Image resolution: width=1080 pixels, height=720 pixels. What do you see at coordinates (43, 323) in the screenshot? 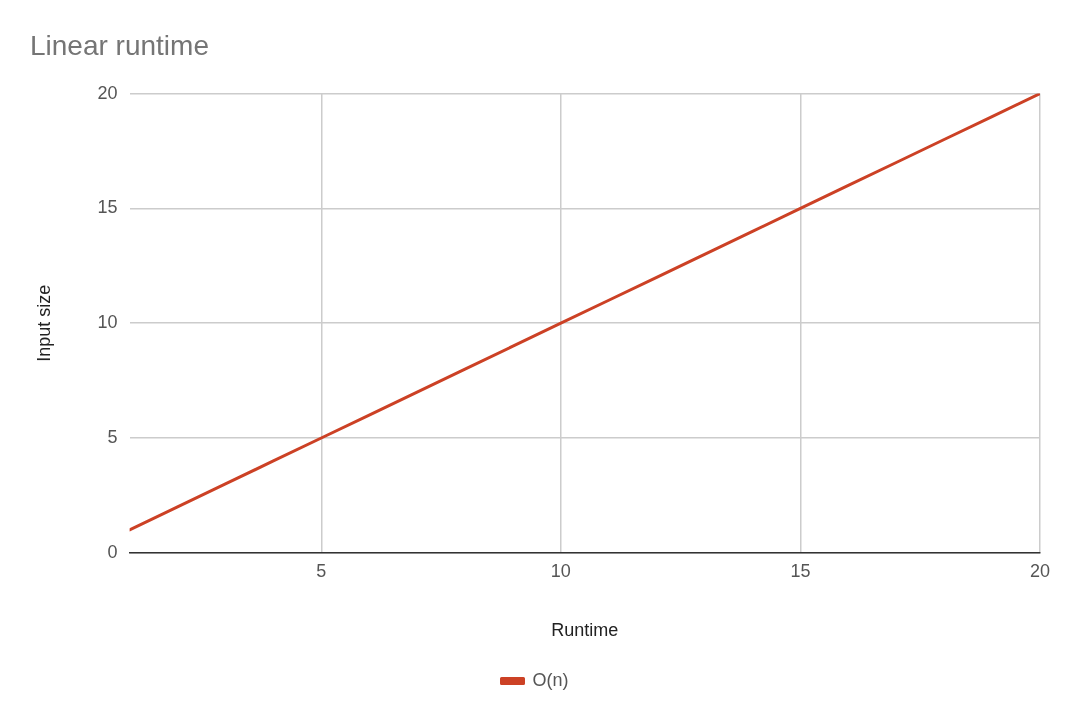
I see `y-axis-title: Input size` at bounding box center [43, 323].